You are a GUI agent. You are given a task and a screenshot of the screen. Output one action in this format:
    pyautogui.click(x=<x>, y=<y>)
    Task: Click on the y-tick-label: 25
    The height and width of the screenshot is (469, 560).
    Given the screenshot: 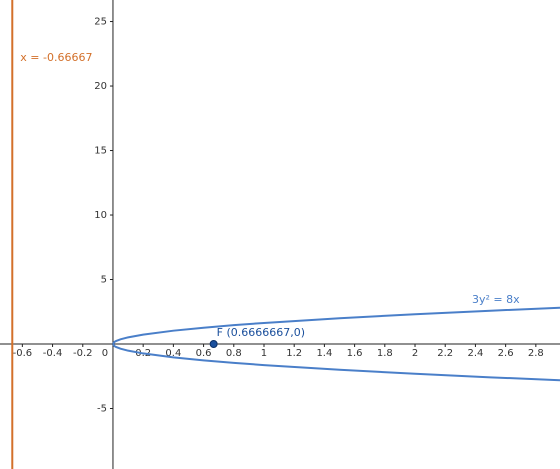 What is the action you would take?
    pyautogui.click(x=100, y=22)
    